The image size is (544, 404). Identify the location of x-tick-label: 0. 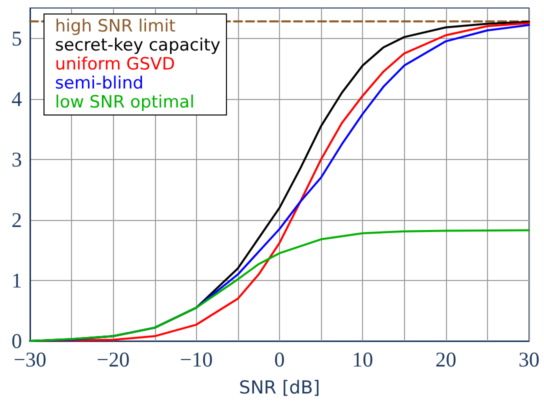
(279, 360).